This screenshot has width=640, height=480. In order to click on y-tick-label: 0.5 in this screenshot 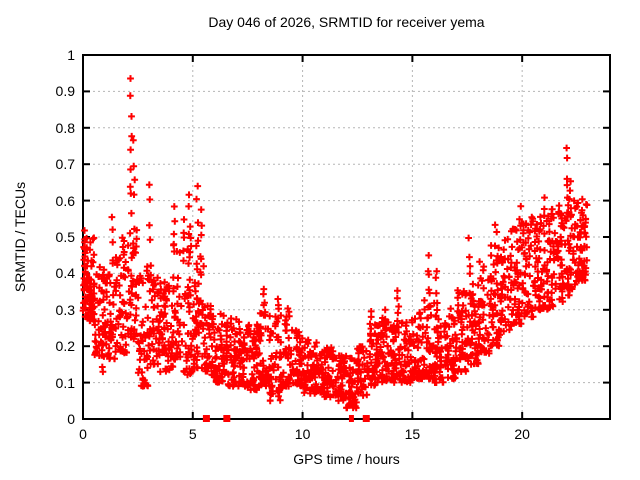, I will do `click(65, 237)`.